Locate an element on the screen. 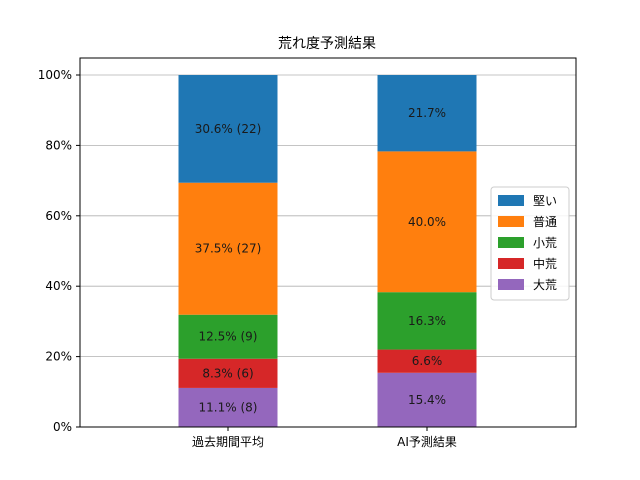 The width and height of the screenshot is (640, 480). y-tick-label: 60% is located at coordinates (58, 216).